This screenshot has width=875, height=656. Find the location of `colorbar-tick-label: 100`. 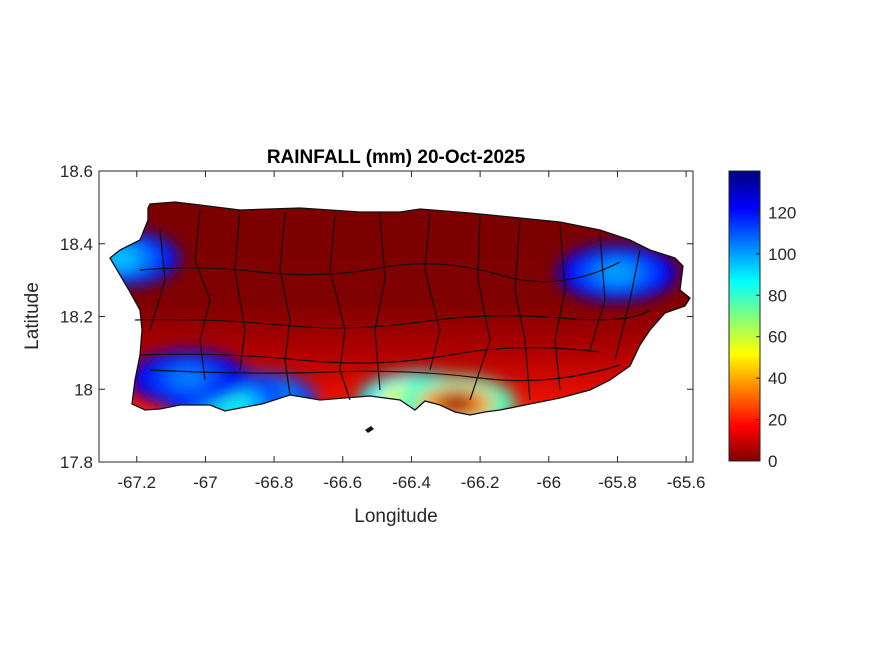

colorbar-tick-label: 100 is located at coordinates (782, 254).